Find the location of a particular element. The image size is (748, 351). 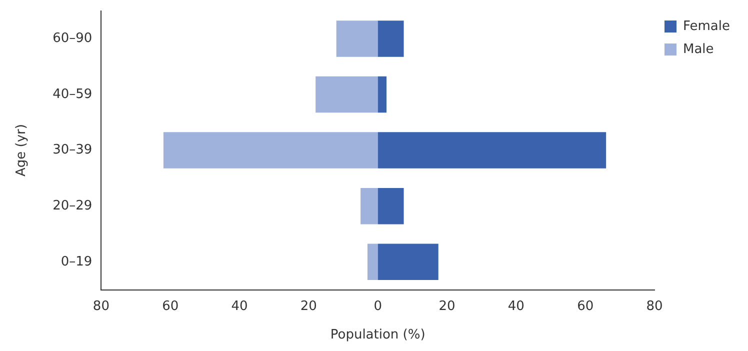

y-tick-label: 40–59 is located at coordinates (72, 94).